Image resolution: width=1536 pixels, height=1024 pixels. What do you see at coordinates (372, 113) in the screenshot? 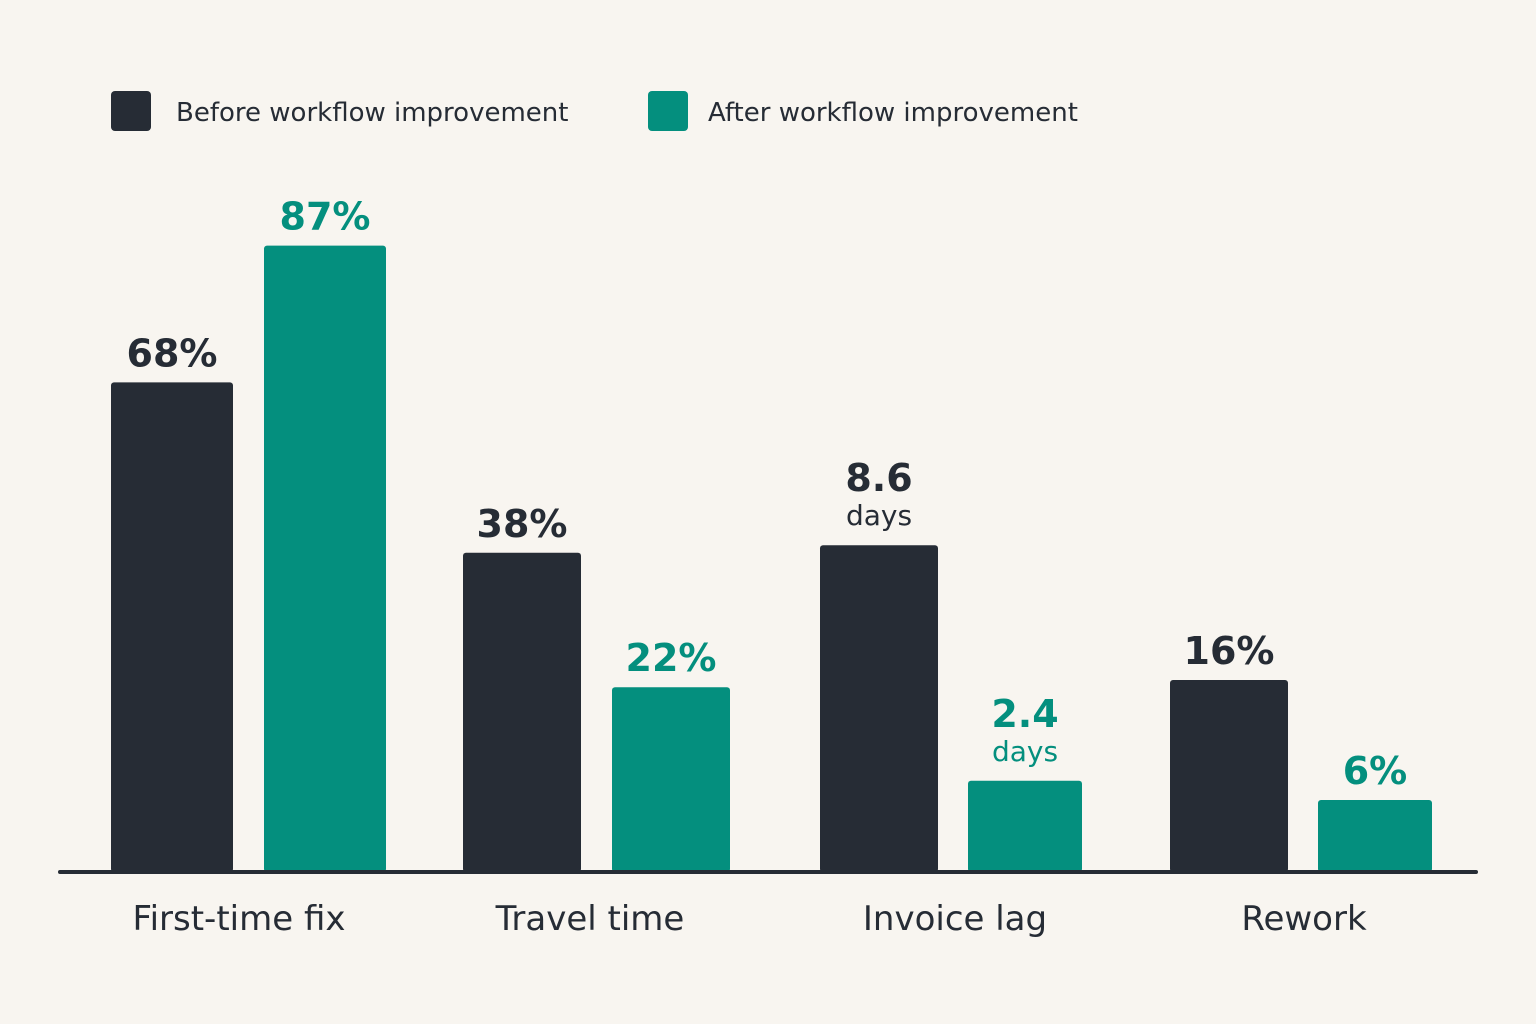
I see `legend-label-before: Before workflow improvement` at bounding box center [372, 113].